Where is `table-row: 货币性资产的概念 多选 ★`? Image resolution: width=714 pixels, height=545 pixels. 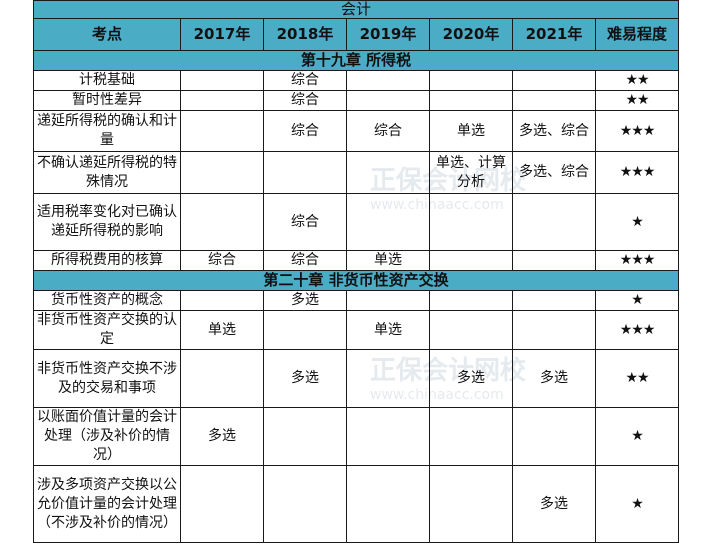 table-row: 货币性资产的概念 多选 ★ is located at coordinates (356, 300).